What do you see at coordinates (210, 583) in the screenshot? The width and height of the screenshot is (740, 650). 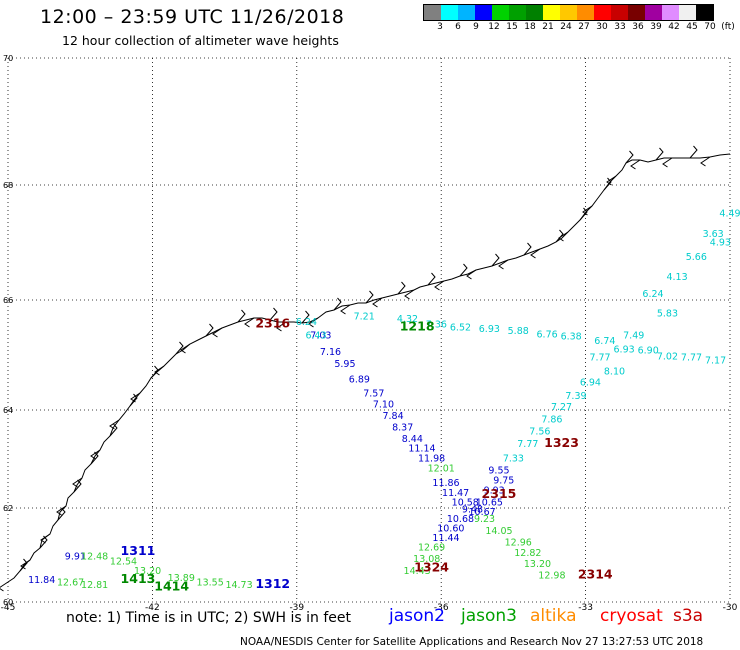 I see `wave-height-label: 13.55` at bounding box center [210, 583].